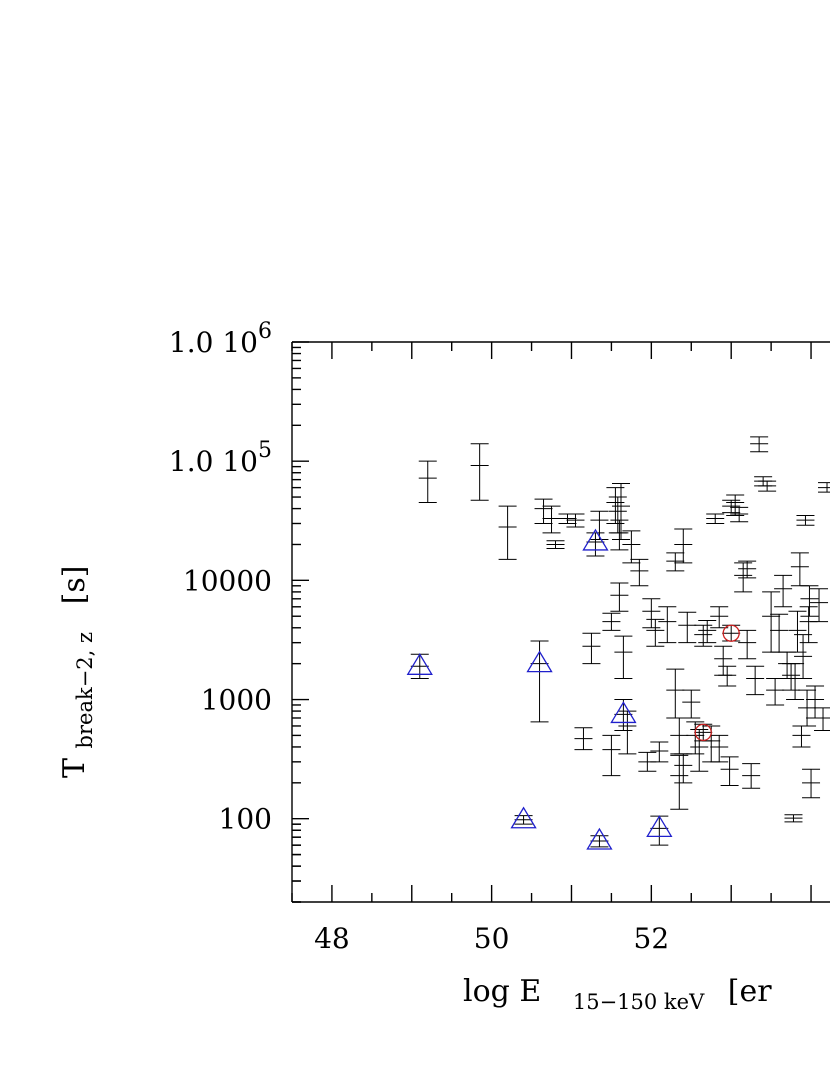 The height and width of the screenshot is (1075, 830). I want to click on x-axis-label: log E 15−150 keV [er, so click(617, 995).